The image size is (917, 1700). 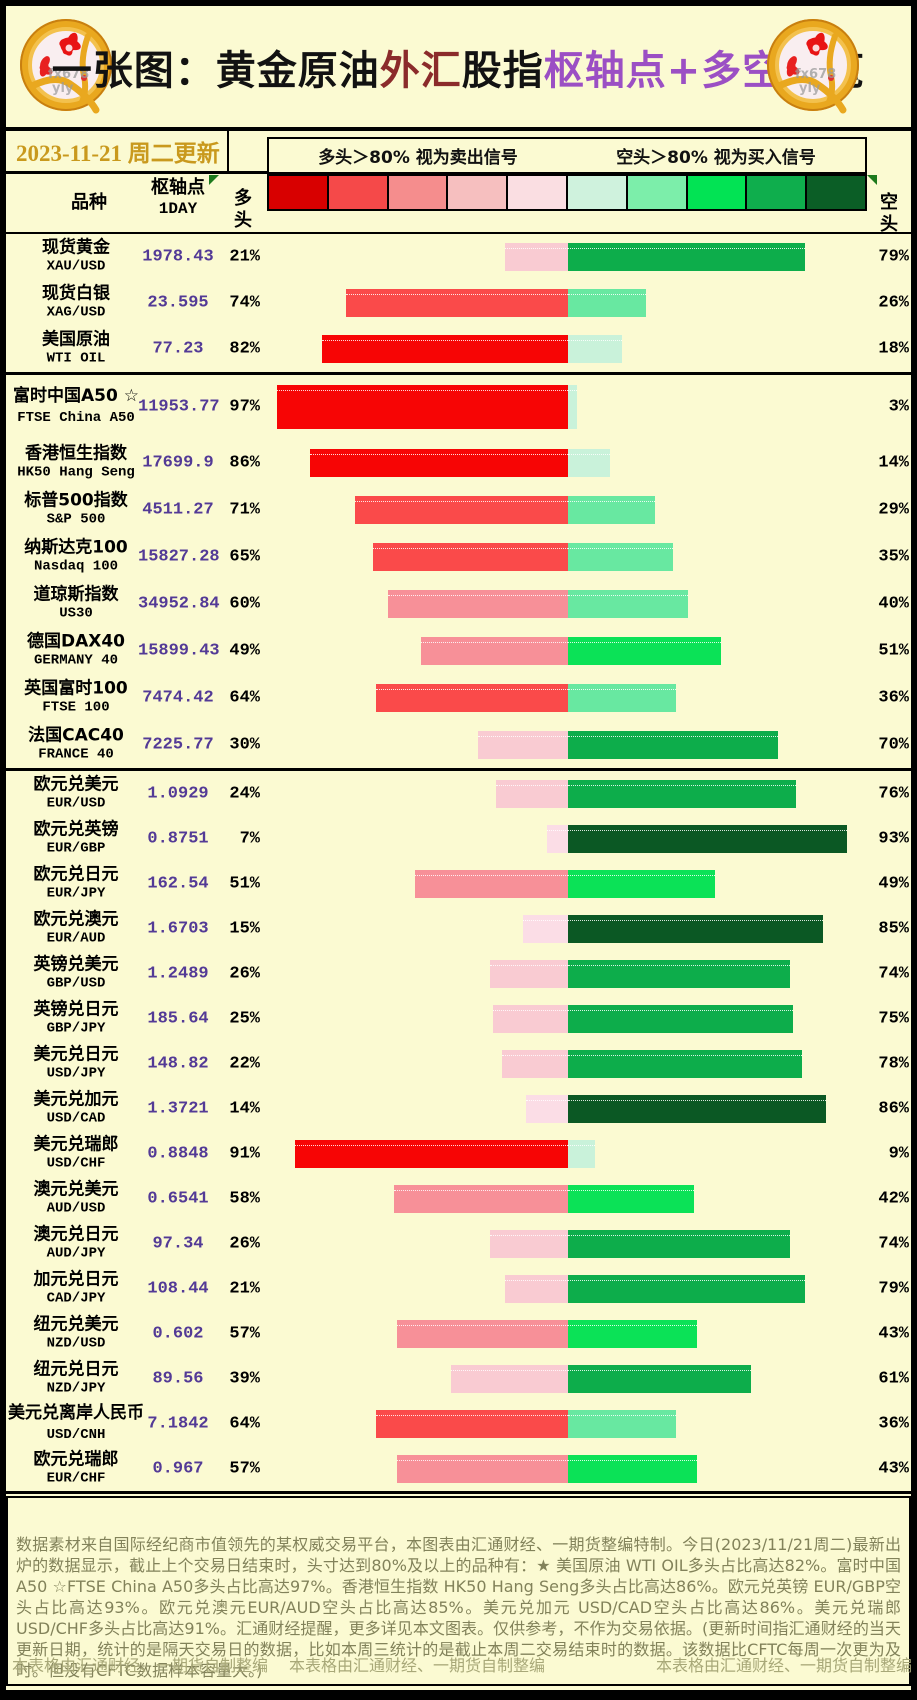 I want to click on instrument-code: FTSE 100, so click(x=76, y=707).